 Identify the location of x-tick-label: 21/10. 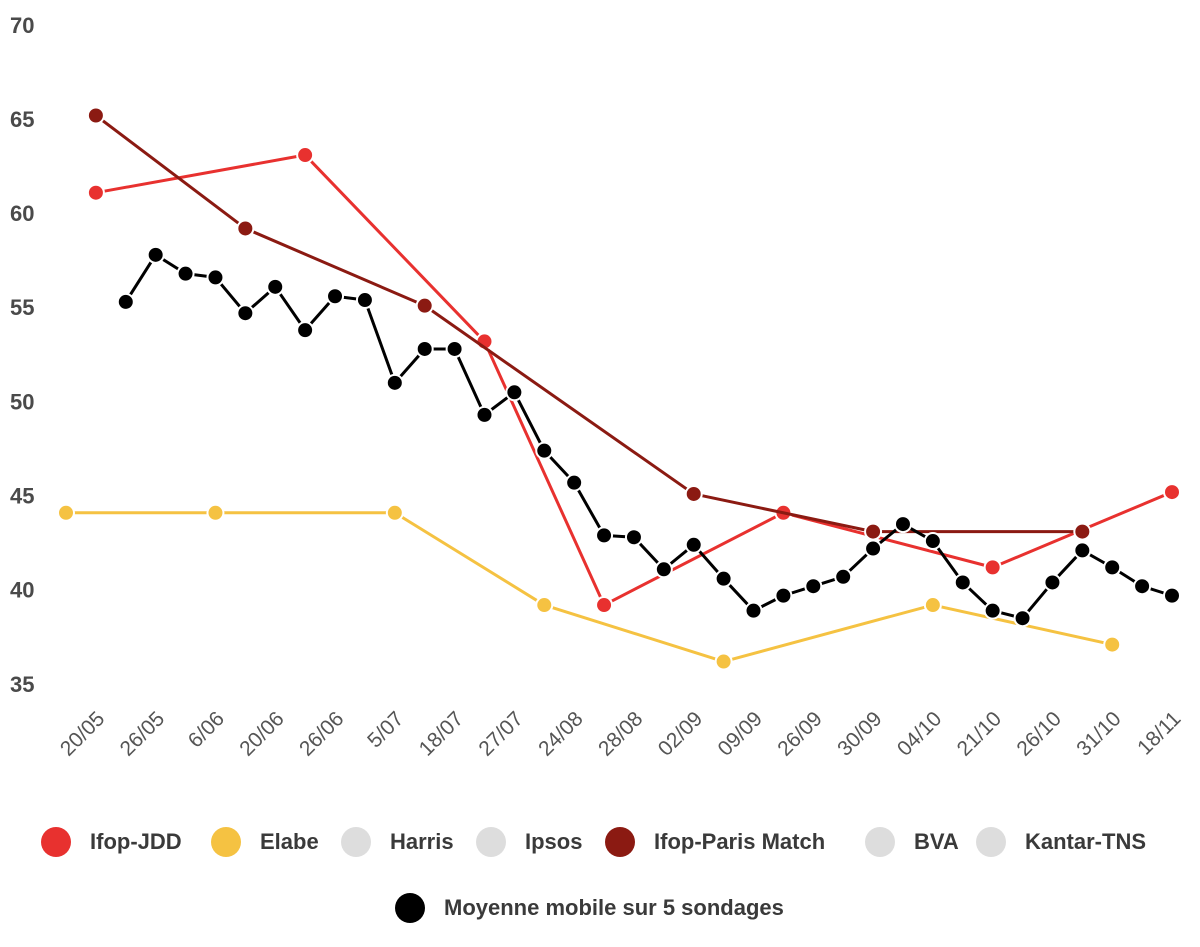
(979, 733).